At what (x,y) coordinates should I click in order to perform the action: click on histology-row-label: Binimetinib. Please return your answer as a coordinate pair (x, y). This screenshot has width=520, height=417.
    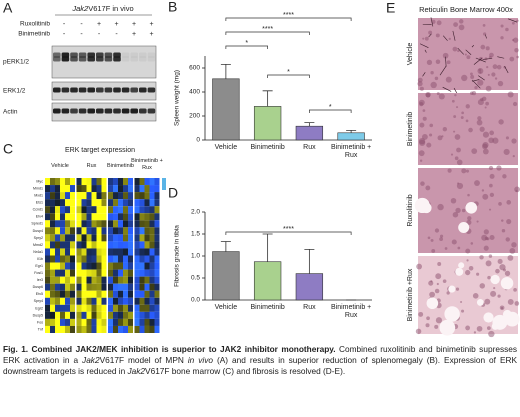
    Looking at the image, I should click on (410, 129).